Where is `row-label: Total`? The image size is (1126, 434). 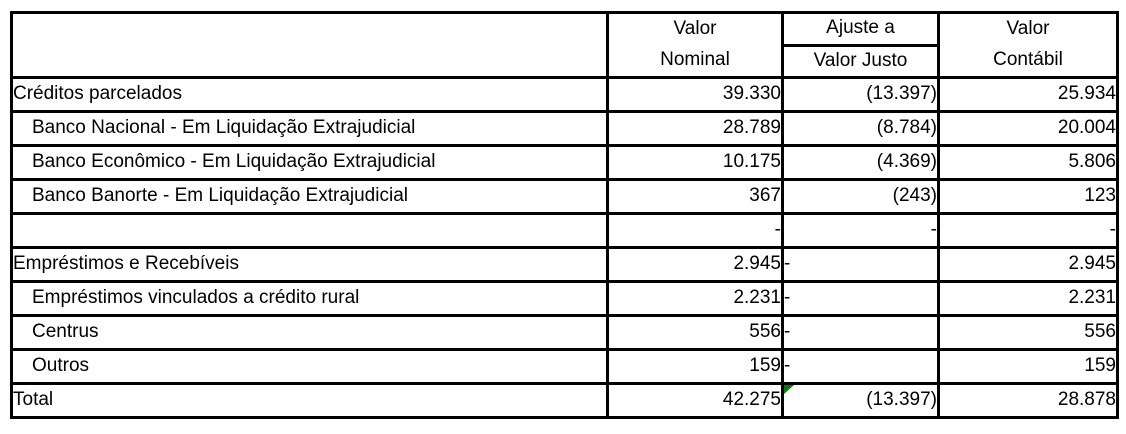 row-label: Total is located at coordinates (309, 400).